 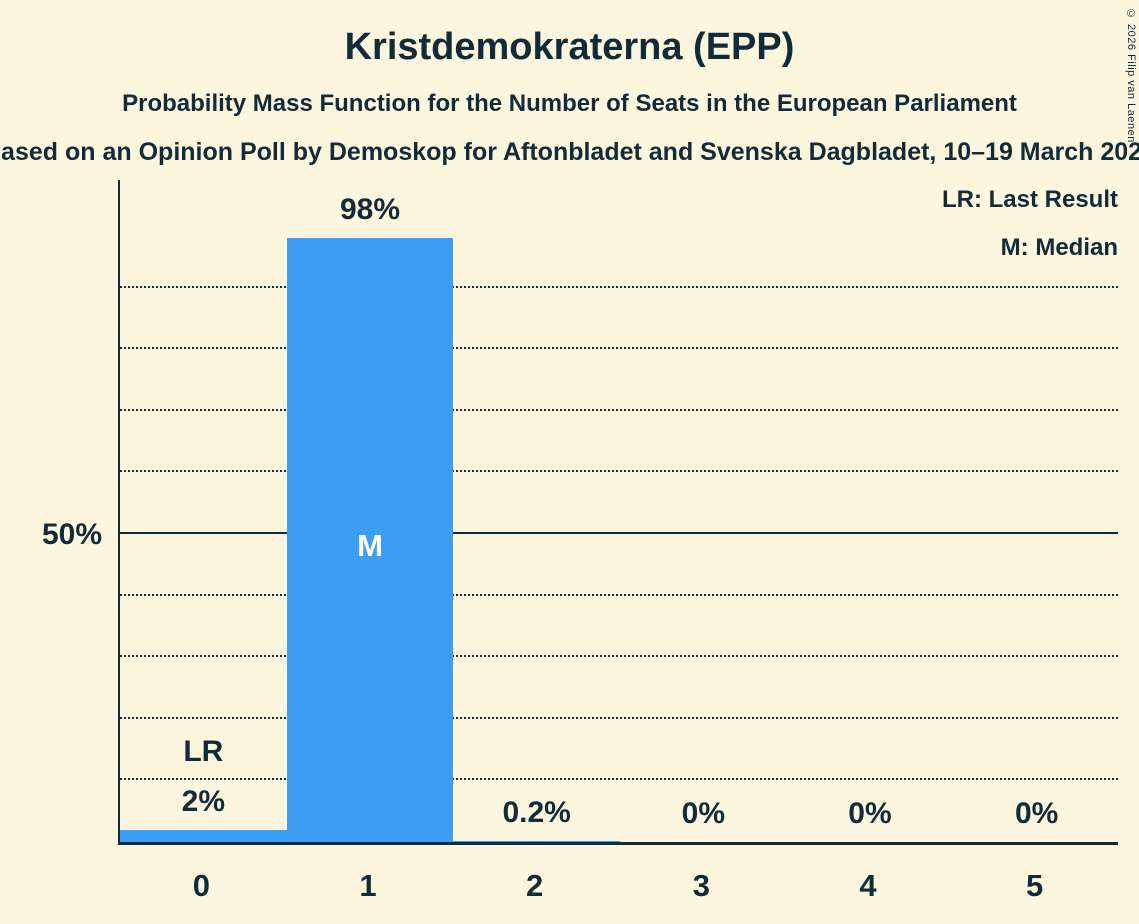 What do you see at coordinates (1036, 511) in the screenshot?
I see `bar-column-seat-5: 0%` at bounding box center [1036, 511].